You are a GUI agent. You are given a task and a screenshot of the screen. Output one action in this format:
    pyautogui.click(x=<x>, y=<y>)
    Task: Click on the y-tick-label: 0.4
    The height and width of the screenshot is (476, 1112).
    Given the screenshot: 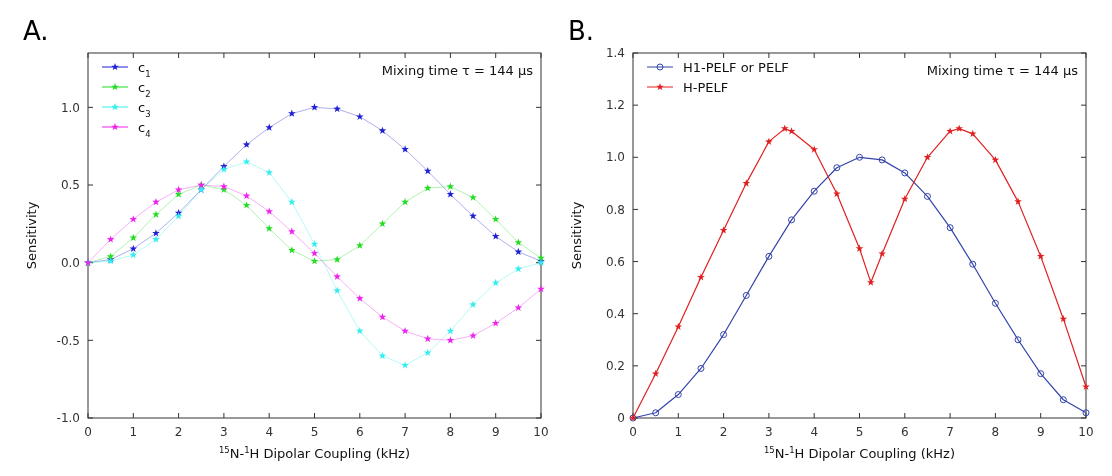 What is the action you would take?
    pyautogui.click(x=615, y=313)
    